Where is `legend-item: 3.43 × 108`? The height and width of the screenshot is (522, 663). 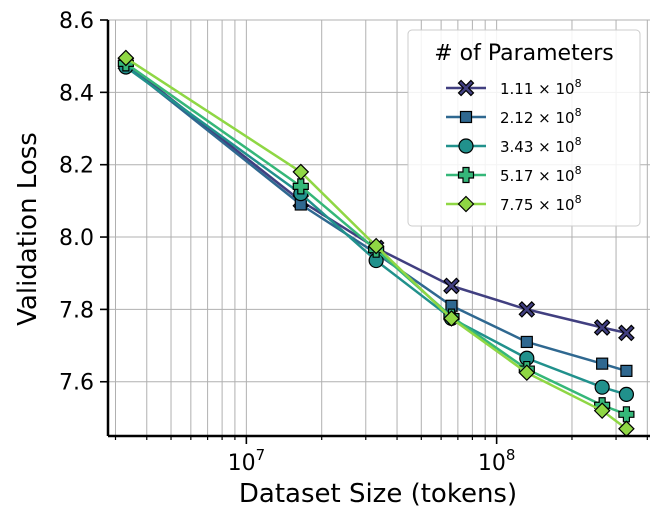 legend-item: 3.43 × 108 is located at coordinates (514, 145).